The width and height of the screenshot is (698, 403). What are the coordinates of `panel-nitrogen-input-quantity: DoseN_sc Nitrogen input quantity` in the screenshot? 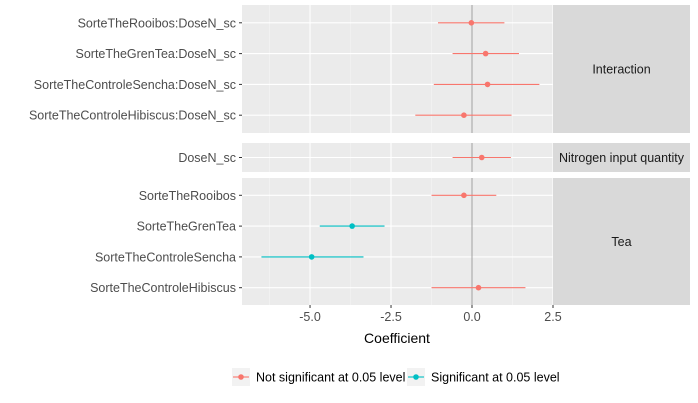 It's located at (434, 157).